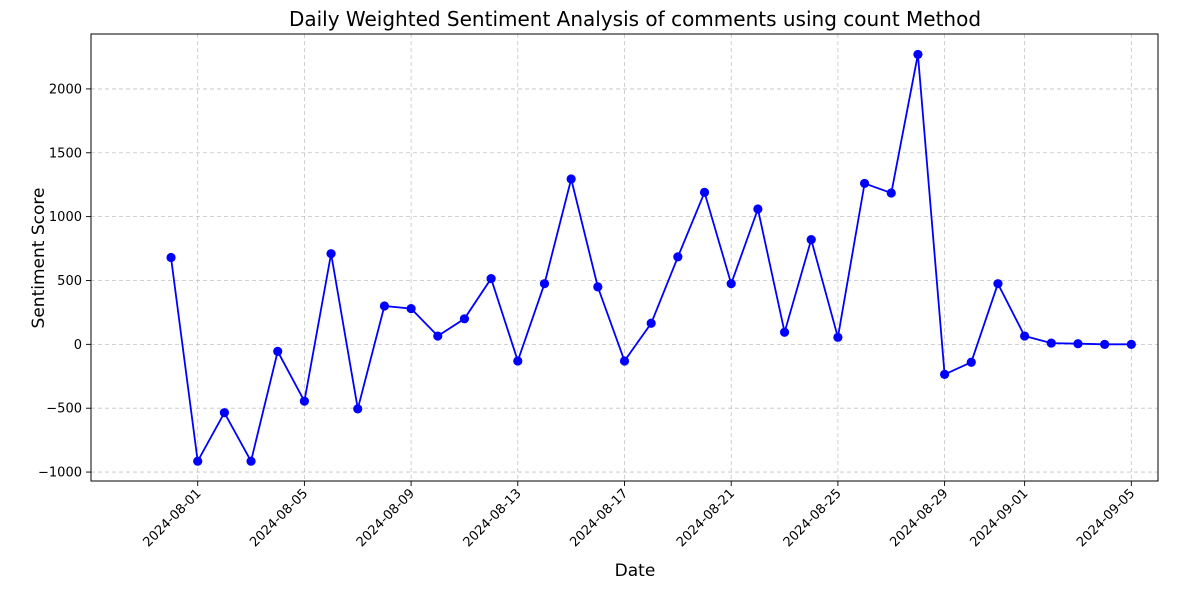 This screenshot has width=1189, height=590. I want to click on x-tick-label: 2024-08-25, so click(813, 518).